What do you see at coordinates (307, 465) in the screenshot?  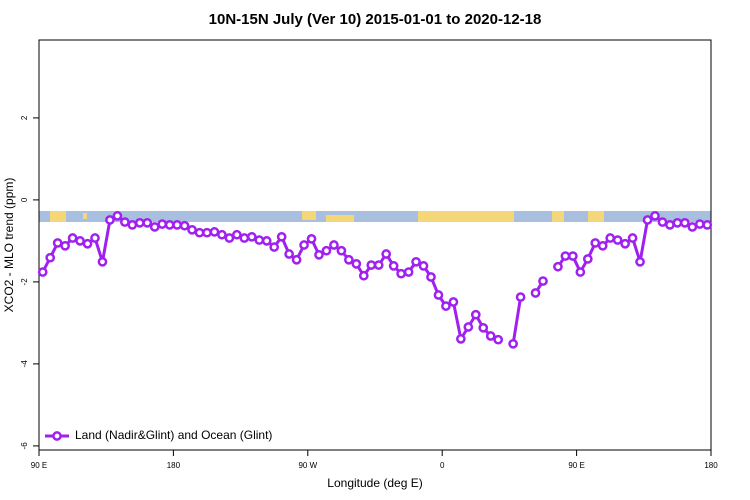 I see `x-tick-label: 90 W` at bounding box center [307, 465].